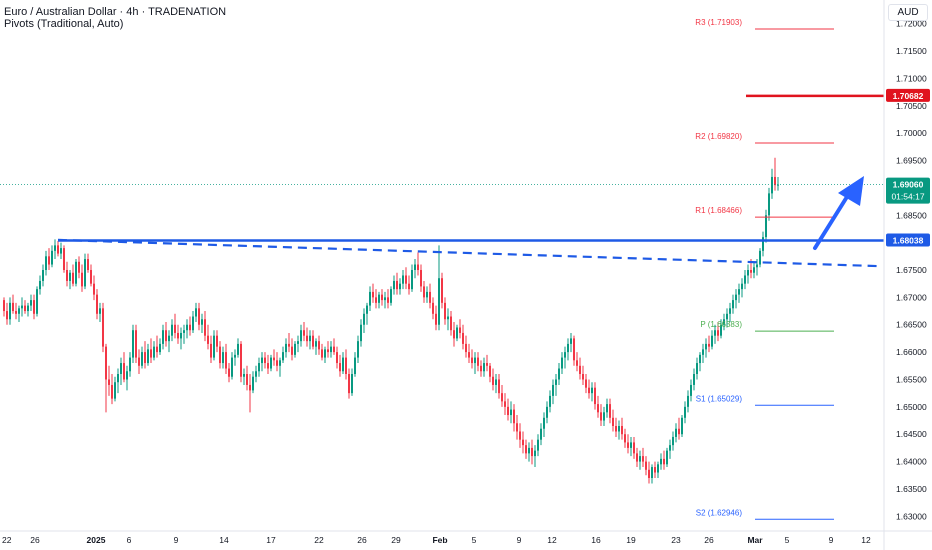 The image size is (932, 550). What do you see at coordinates (35, 540) in the screenshot?
I see `x-tick-label: 26` at bounding box center [35, 540].